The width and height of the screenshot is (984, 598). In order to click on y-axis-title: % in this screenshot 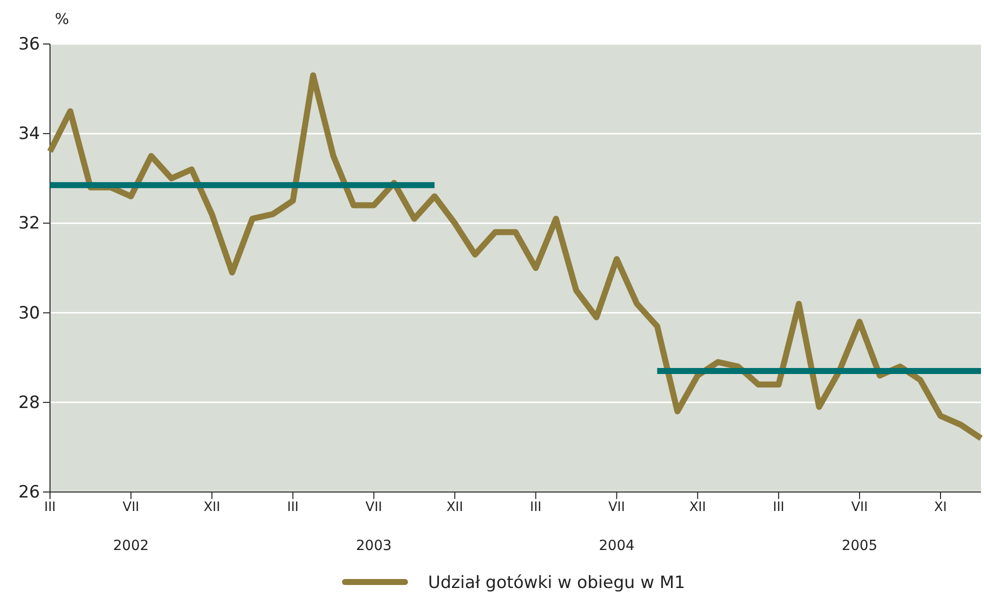, I will do `click(62, 19)`.